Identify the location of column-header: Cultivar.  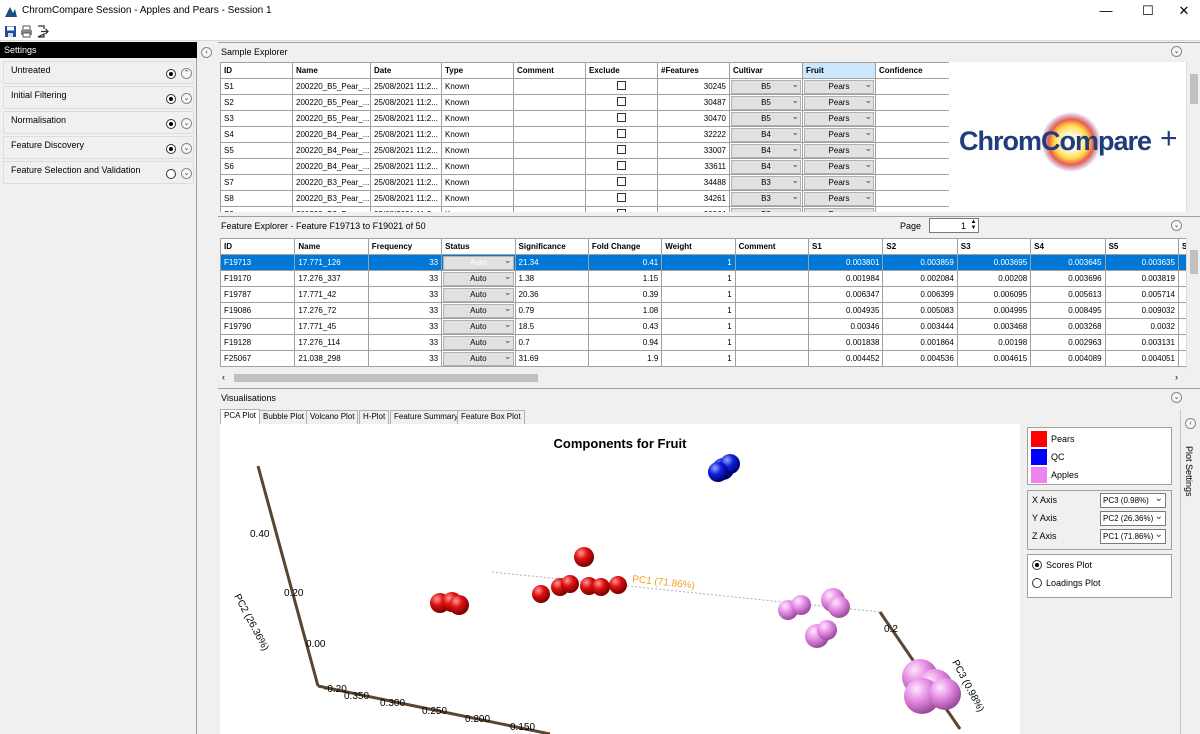
(766, 70).